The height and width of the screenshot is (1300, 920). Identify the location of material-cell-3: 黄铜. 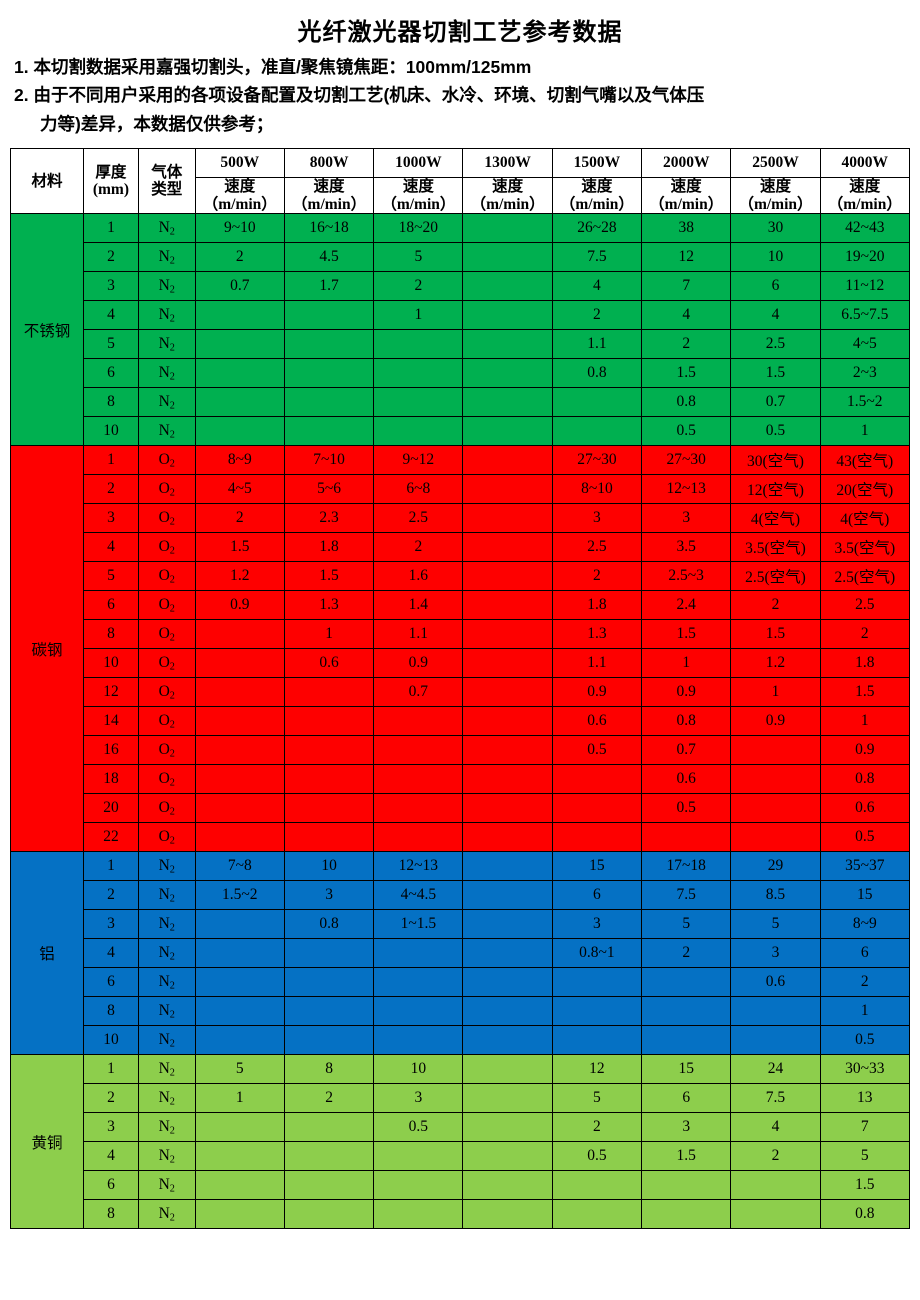
(47, 1142).